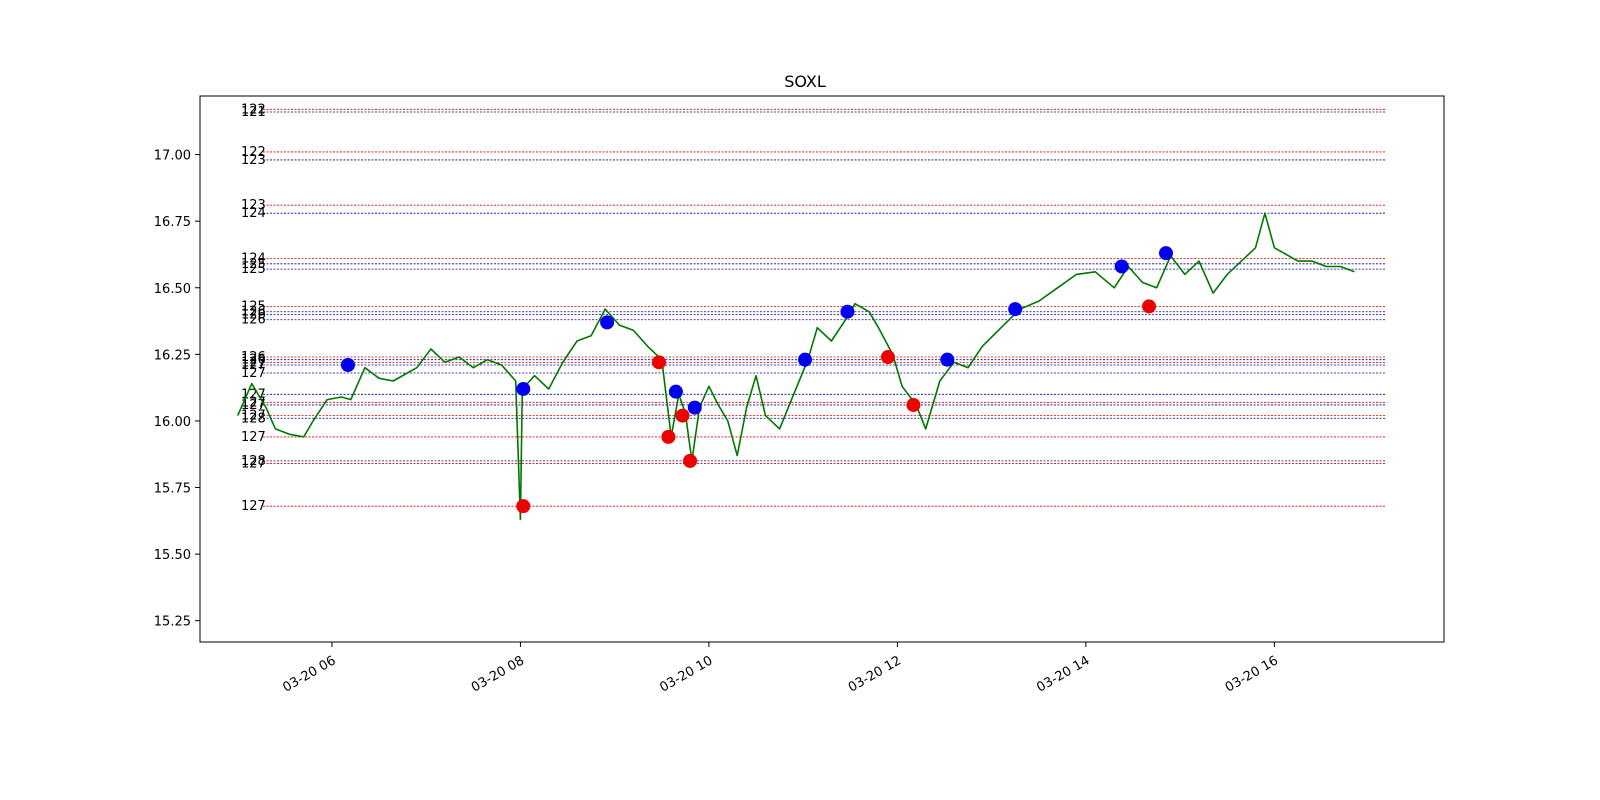  I want to click on y-tick-label: 16.75, so click(172, 222).